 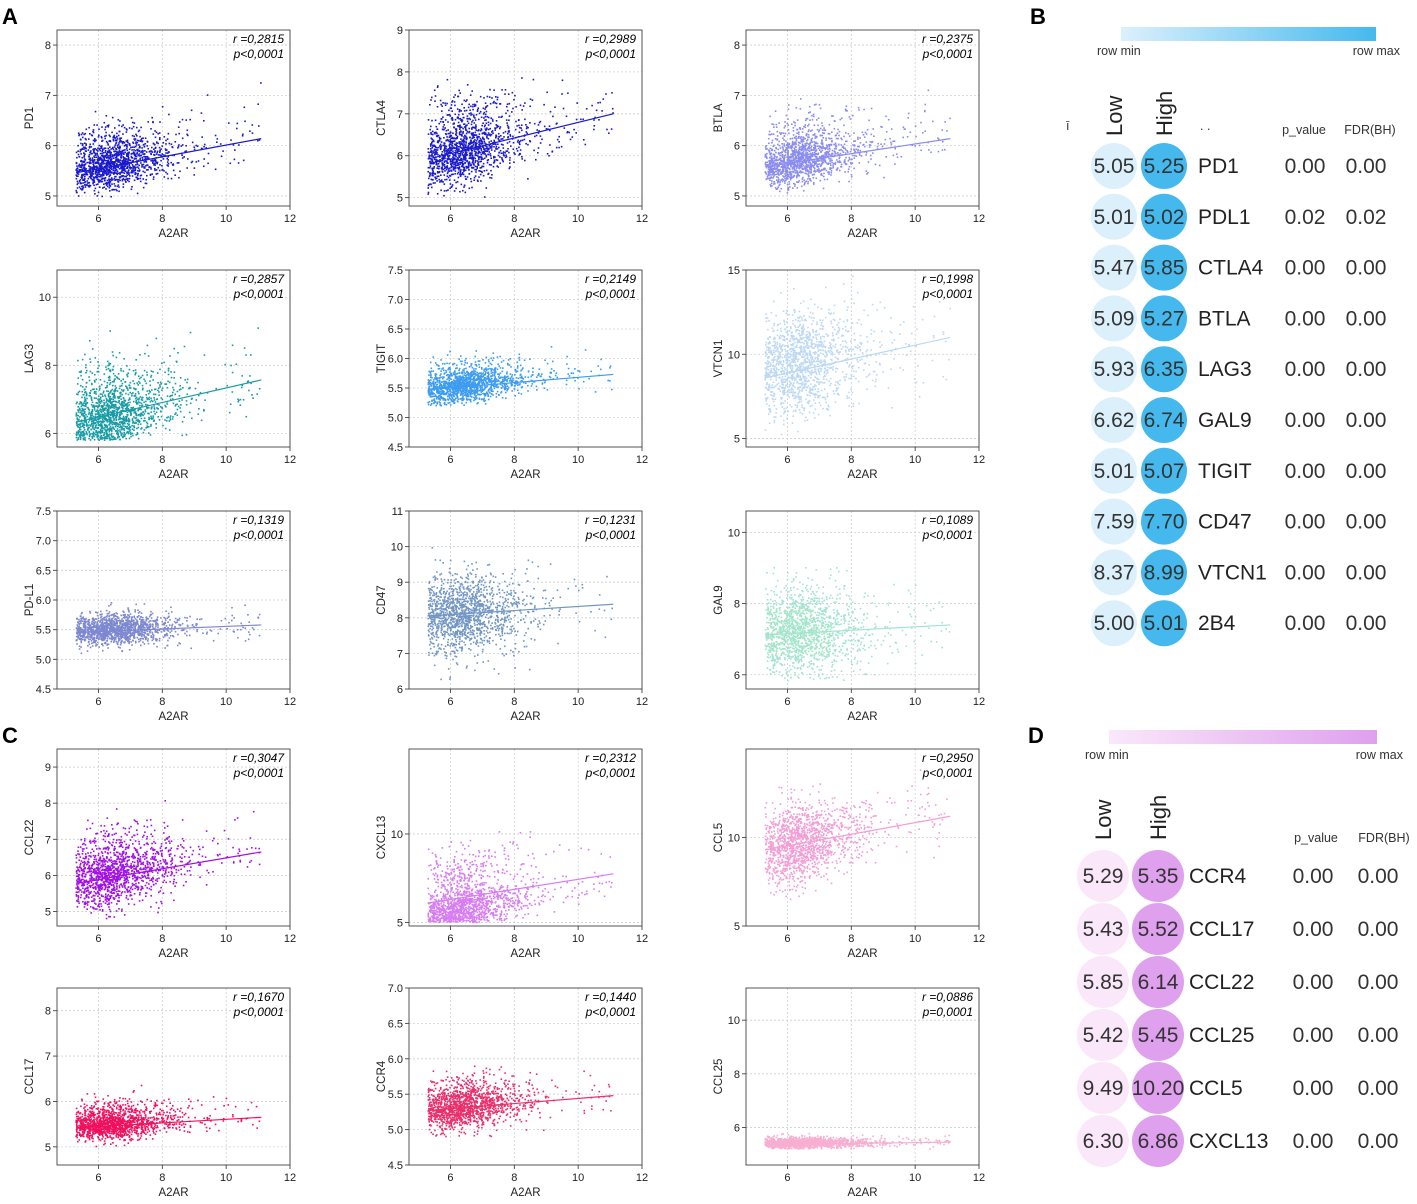 I want to click on p-value-label: p<0,0001, so click(x=610, y=54).